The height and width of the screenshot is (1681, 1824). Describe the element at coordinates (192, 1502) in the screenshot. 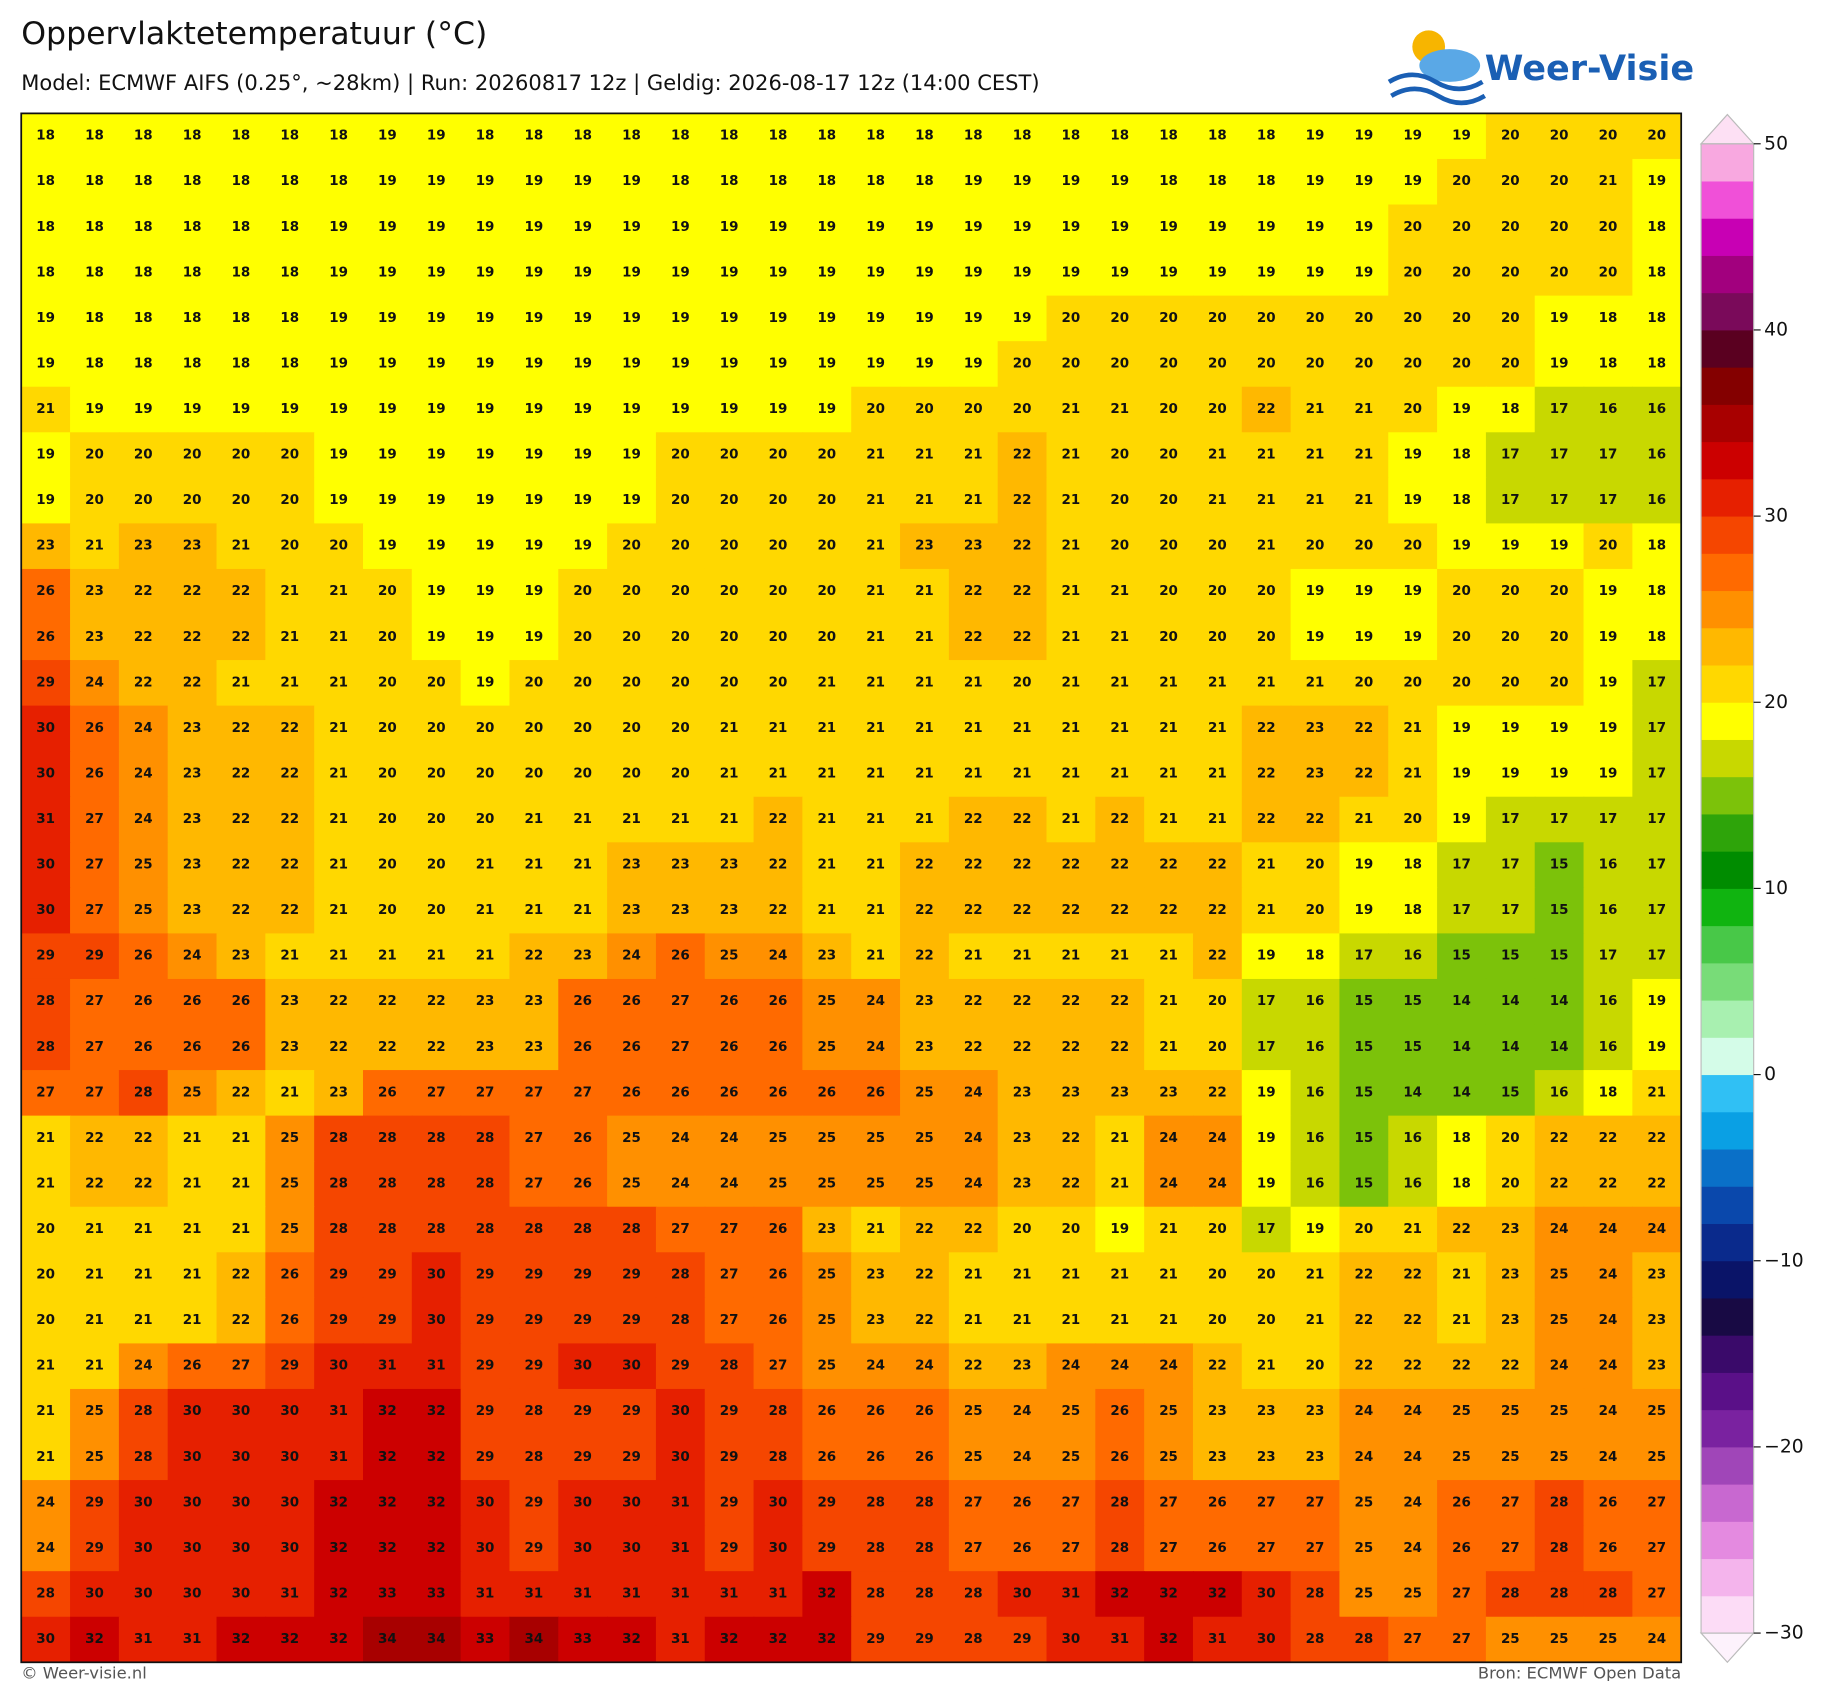

I see `temperature-label: 30` at that location.